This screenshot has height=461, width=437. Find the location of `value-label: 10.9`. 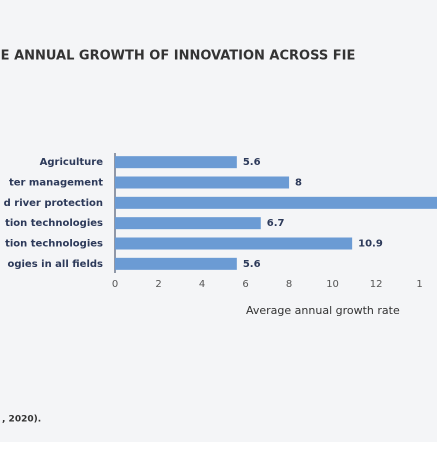

value-label: 10.9 is located at coordinates (370, 244).